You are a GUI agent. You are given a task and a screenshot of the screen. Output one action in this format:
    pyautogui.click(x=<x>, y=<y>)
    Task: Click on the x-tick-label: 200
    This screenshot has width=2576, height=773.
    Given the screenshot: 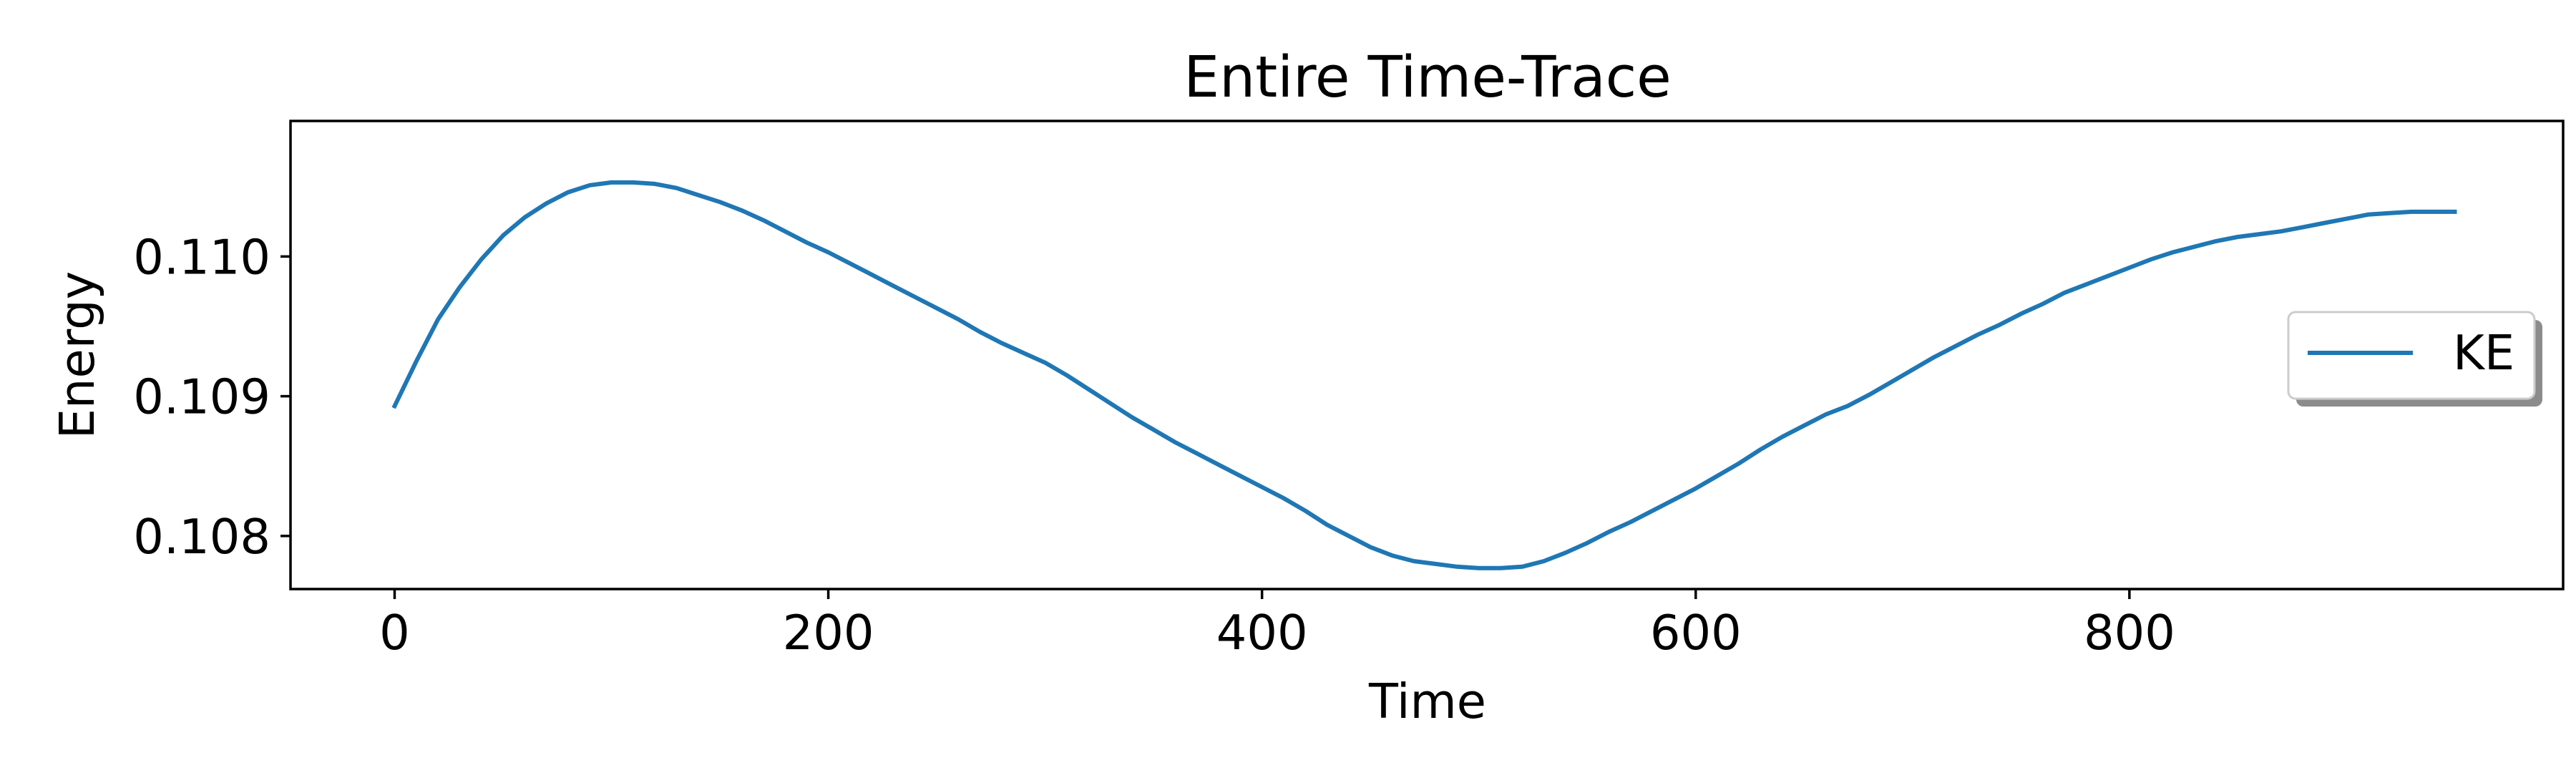 What is the action you would take?
    pyautogui.click(x=828, y=633)
    